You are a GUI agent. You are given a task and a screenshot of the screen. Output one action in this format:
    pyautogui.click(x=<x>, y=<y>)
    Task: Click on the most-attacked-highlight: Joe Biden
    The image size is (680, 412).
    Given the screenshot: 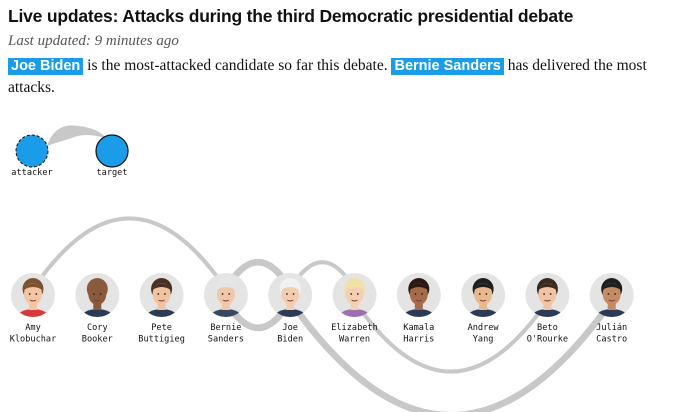 What is the action you would take?
    pyautogui.click(x=46, y=66)
    